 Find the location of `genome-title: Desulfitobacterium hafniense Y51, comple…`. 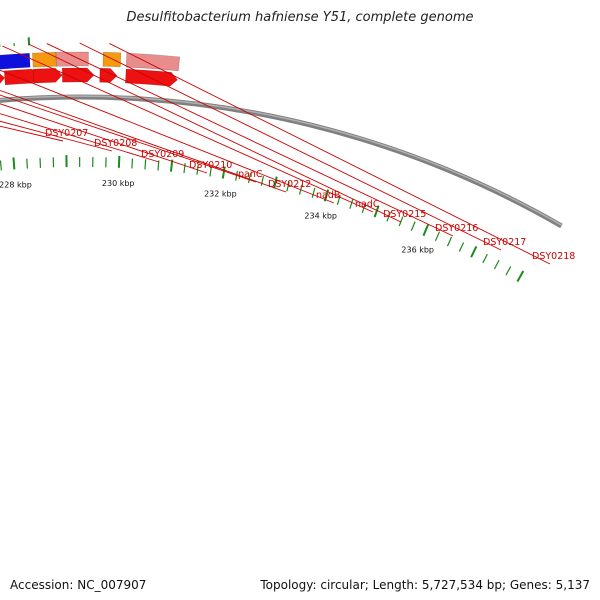

genome-title: Desulfitobacterium hafniense Y51, comple… is located at coordinates (300, 17).